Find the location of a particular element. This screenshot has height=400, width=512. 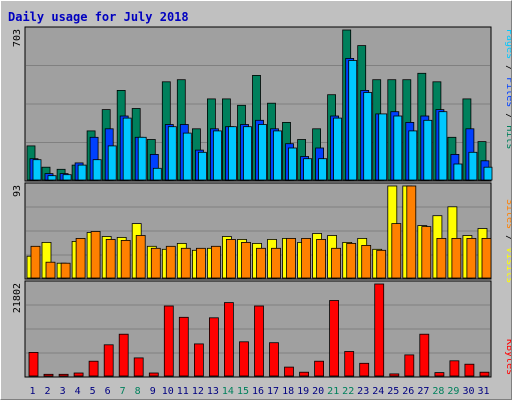

day-label-14: 14 is located at coordinates (228, 391).